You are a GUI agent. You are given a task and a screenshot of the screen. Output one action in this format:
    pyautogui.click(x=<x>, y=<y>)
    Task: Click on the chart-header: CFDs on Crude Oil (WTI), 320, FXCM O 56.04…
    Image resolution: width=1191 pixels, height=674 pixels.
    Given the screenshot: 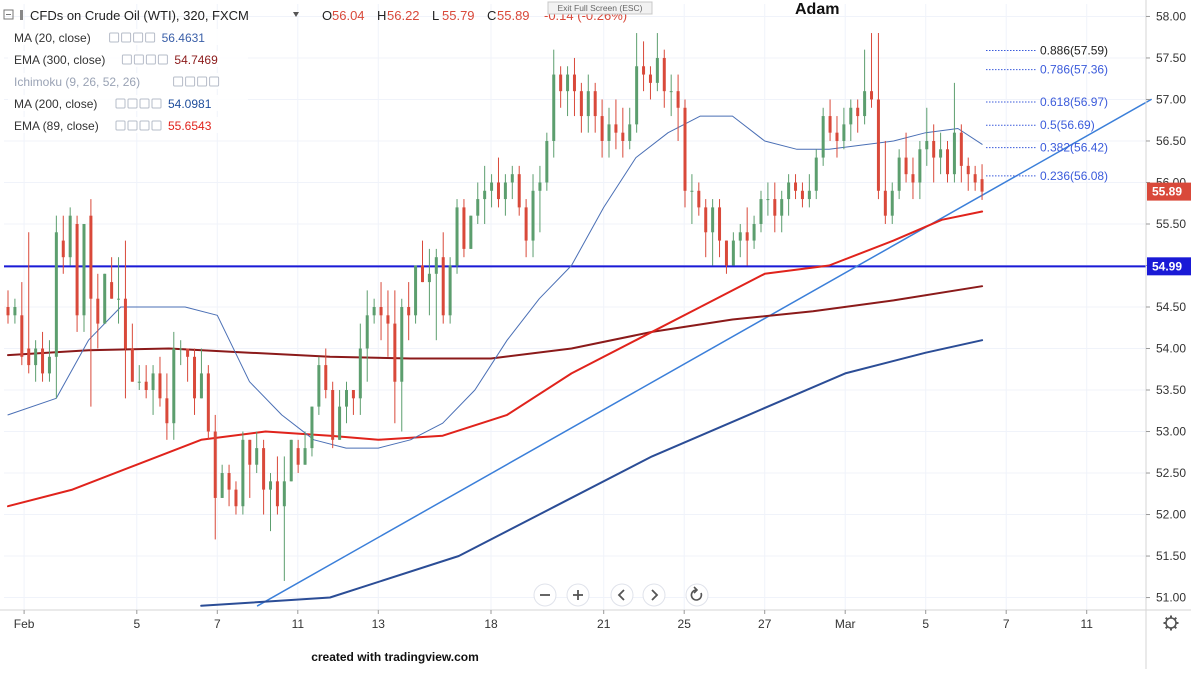 What is the action you would take?
    pyautogui.click(x=421, y=12)
    